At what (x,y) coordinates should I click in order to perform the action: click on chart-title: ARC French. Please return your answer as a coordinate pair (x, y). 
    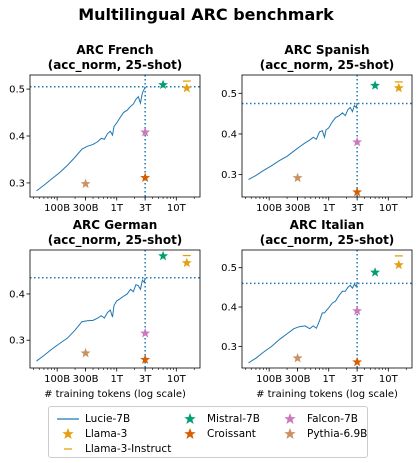
    Looking at the image, I should click on (114, 50).